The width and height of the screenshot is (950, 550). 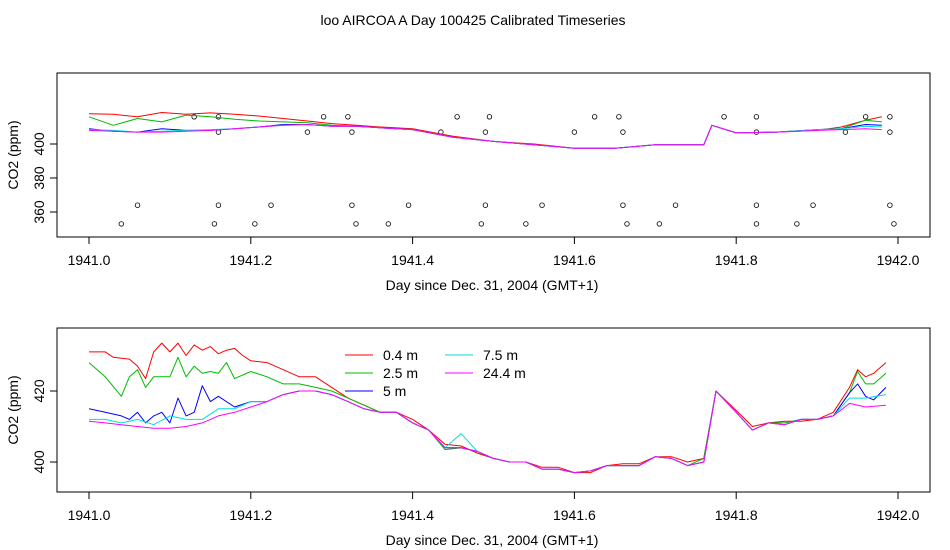 What do you see at coordinates (13, 409) in the screenshot?
I see `bottom-y-axis-label: CO2 (ppm)` at bounding box center [13, 409].